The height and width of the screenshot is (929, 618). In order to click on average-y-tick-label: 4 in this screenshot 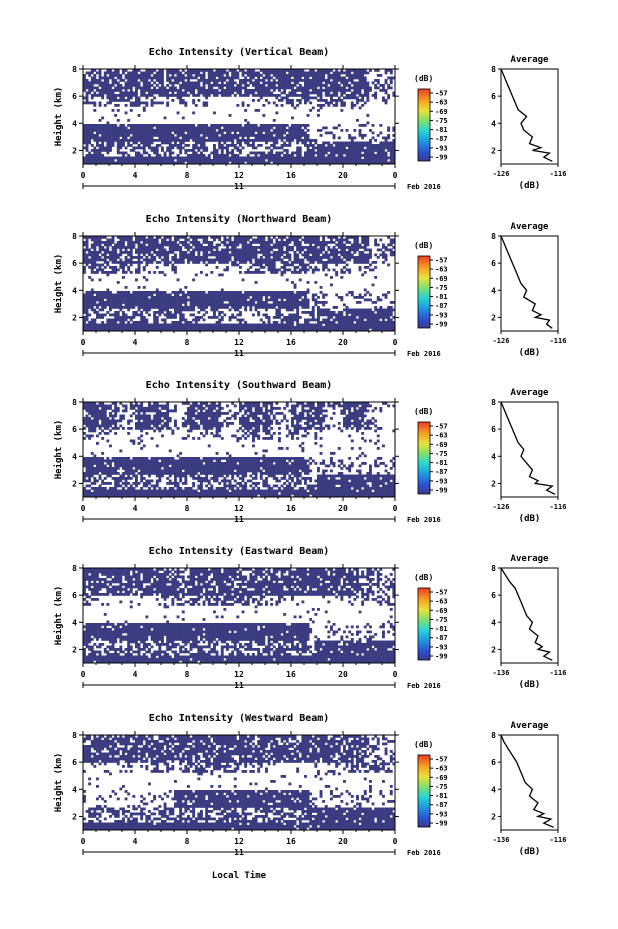, I will do `click(493, 123)`.